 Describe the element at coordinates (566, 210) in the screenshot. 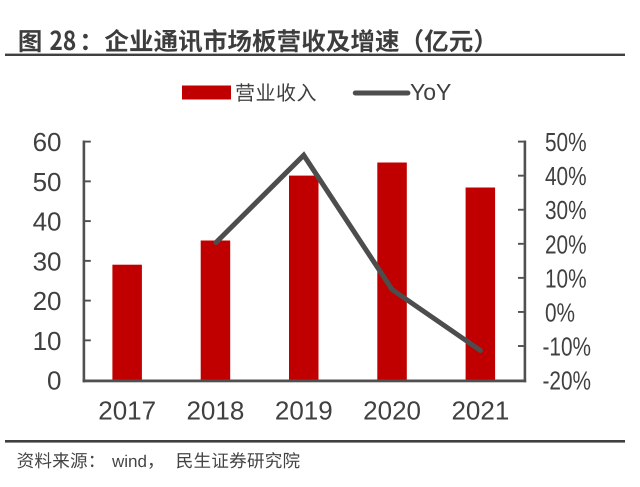

I see `svg-text: 30%` at that location.